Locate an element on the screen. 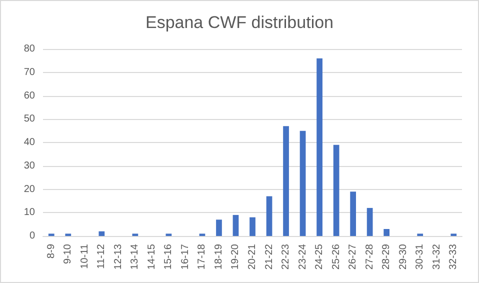 This screenshot has width=479, height=283. x-tick-label: 19-20 is located at coordinates (236, 257).